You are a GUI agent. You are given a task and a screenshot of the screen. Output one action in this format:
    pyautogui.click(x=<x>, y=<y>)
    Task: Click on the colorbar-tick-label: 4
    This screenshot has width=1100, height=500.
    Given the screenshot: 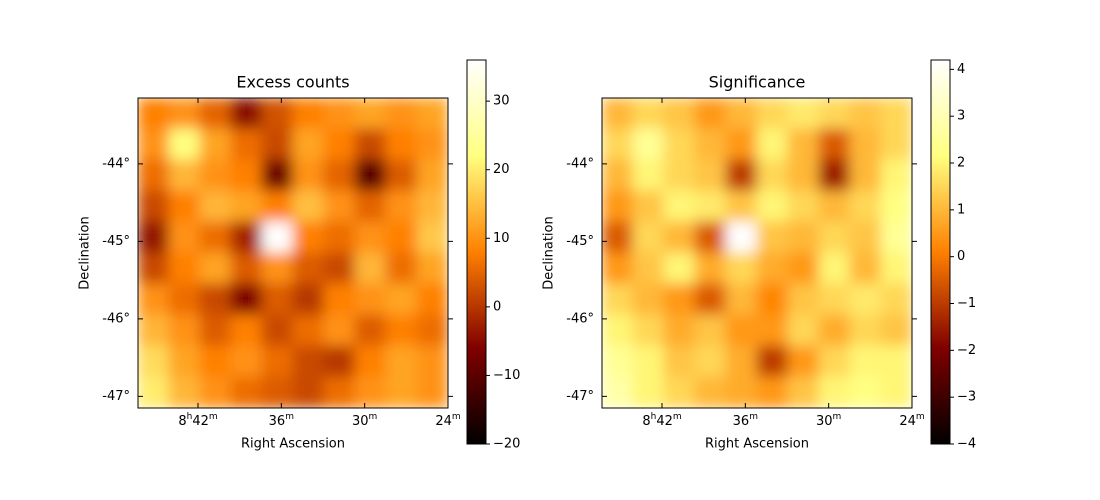 What is the action you would take?
    pyautogui.click(x=961, y=69)
    